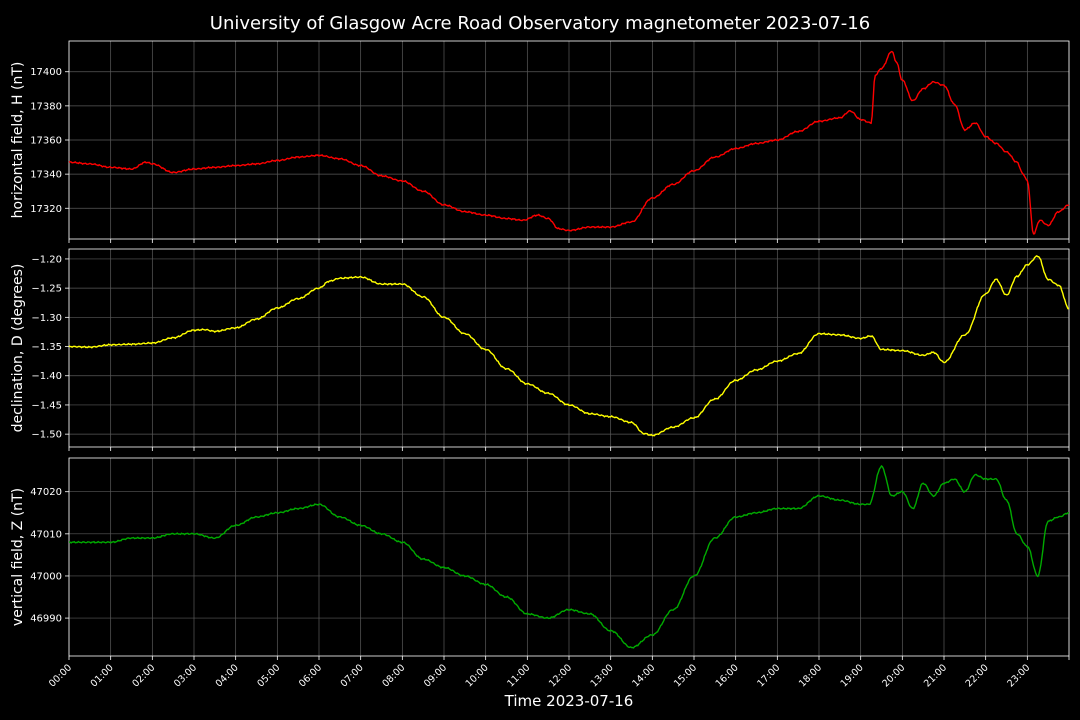  I want to click on y-tick-label: 17340, so click(46, 175).